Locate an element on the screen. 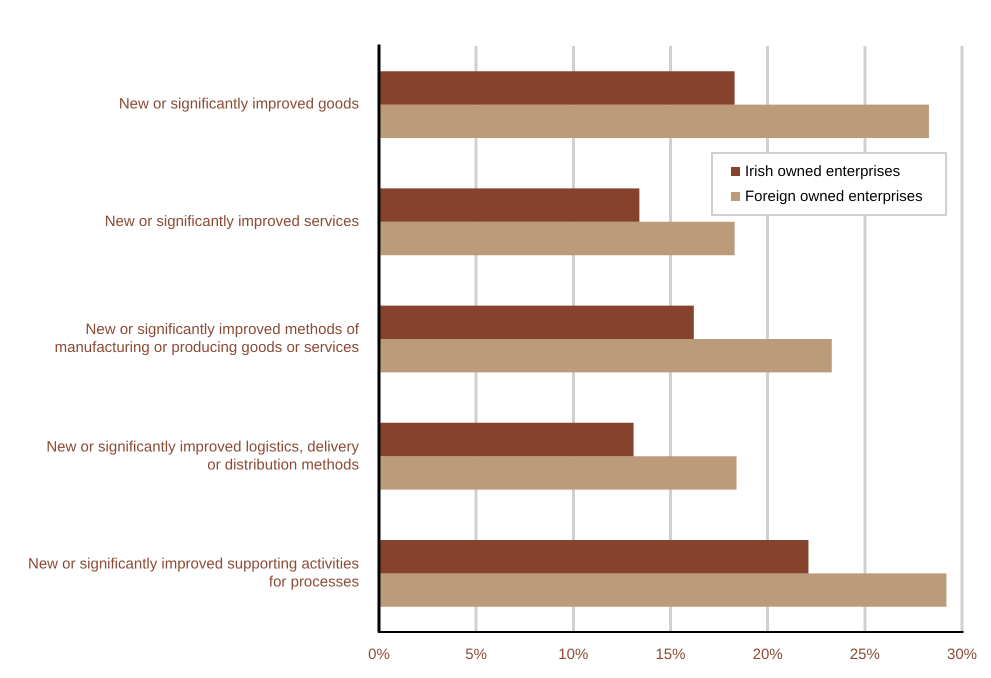 The image size is (991, 678). legend-label: Foreign owned enterprises is located at coordinates (834, 197).